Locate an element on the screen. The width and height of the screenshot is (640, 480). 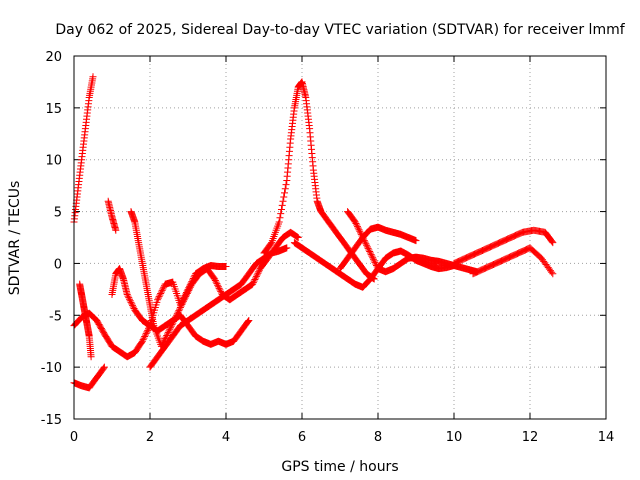
y-tick-label: -5 is located at coordinates (55, 316).